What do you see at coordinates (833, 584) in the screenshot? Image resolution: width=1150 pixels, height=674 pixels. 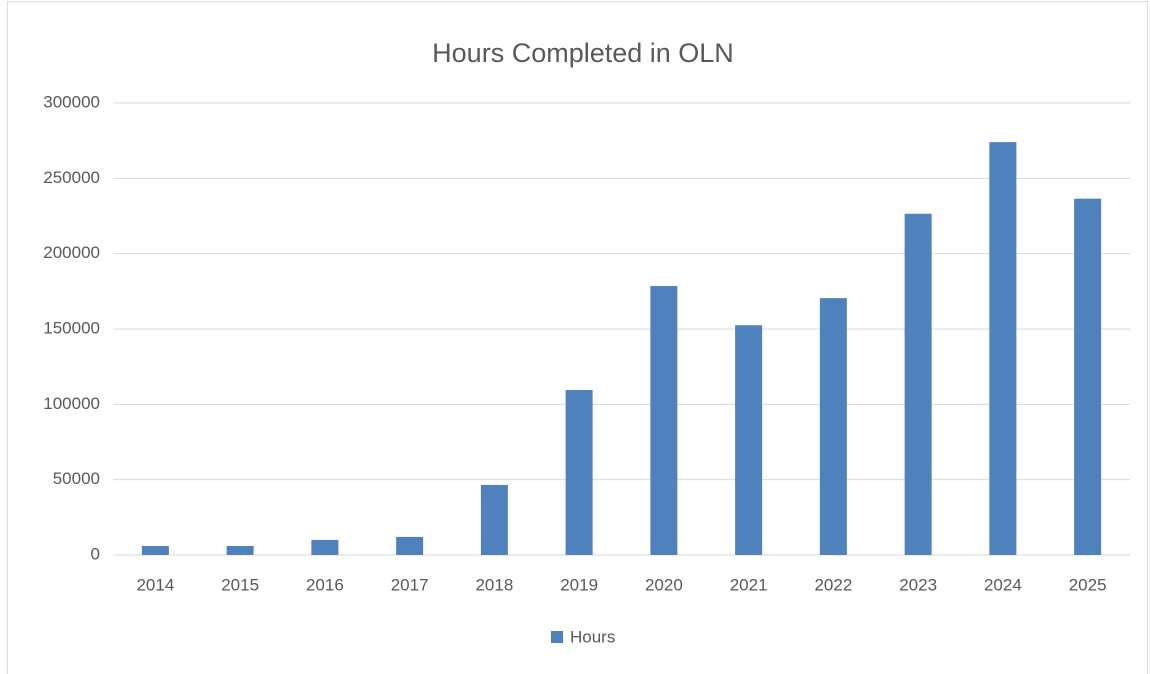 I see `x-tick-label: 2022` at bounding box center [833, 584].